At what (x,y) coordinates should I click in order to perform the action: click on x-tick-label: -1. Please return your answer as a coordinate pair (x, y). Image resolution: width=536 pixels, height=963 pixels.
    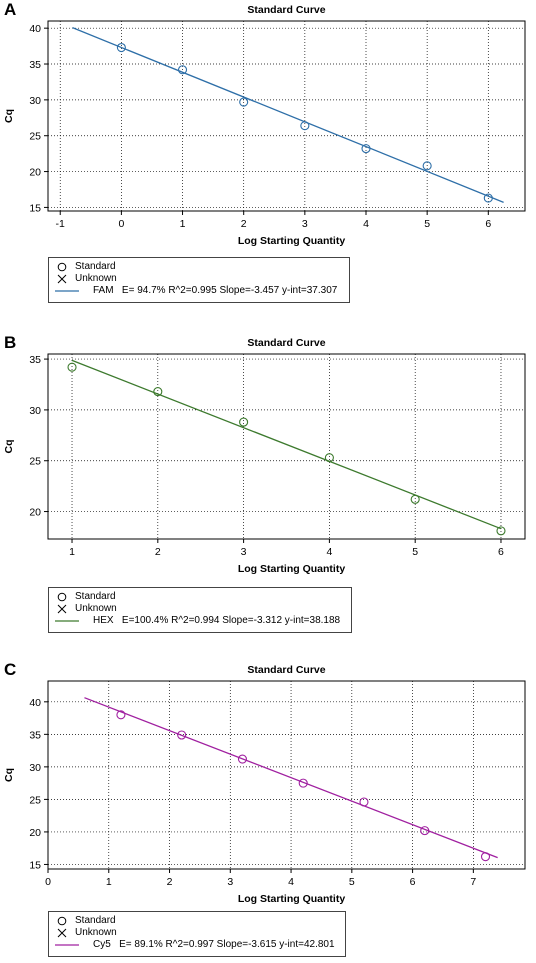
    Looking at the image, I should click on (60, 224).